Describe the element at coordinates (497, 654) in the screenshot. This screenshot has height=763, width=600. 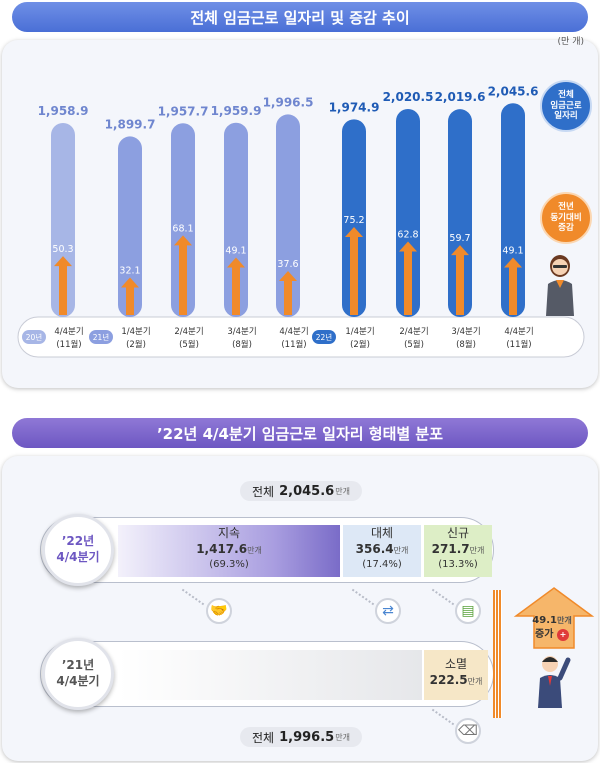
I see `increase-stripe` at that location.